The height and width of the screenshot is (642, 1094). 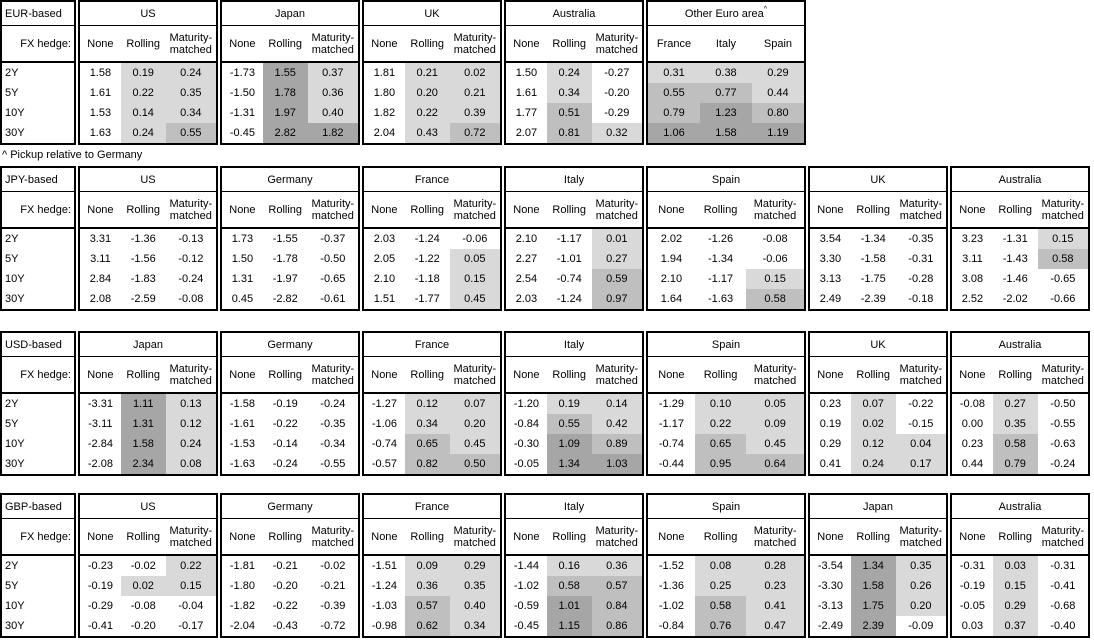 What do you see at coordinates (290, 179) in the screenshot?
I see `country-title: Germany` at bounding box center [290, 179].